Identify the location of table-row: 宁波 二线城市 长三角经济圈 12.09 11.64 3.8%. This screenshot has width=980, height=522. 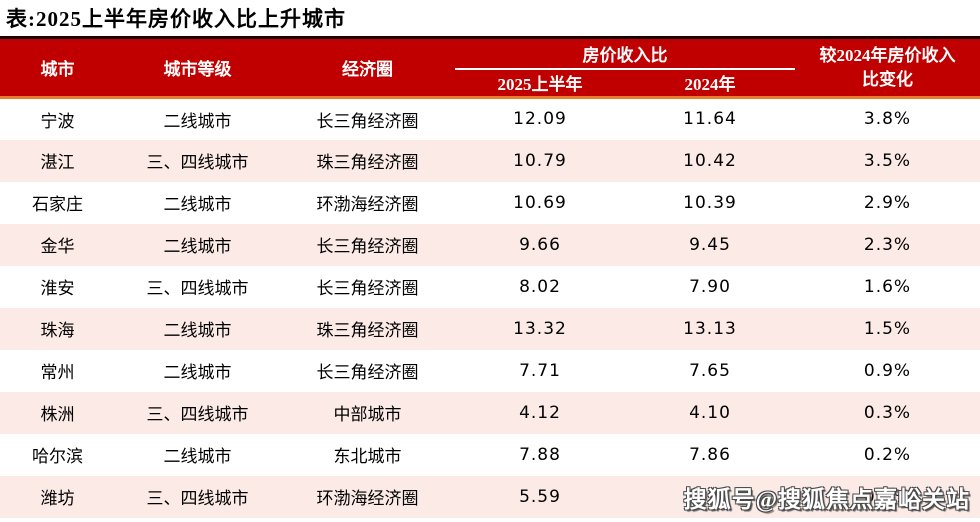
(490, 118).